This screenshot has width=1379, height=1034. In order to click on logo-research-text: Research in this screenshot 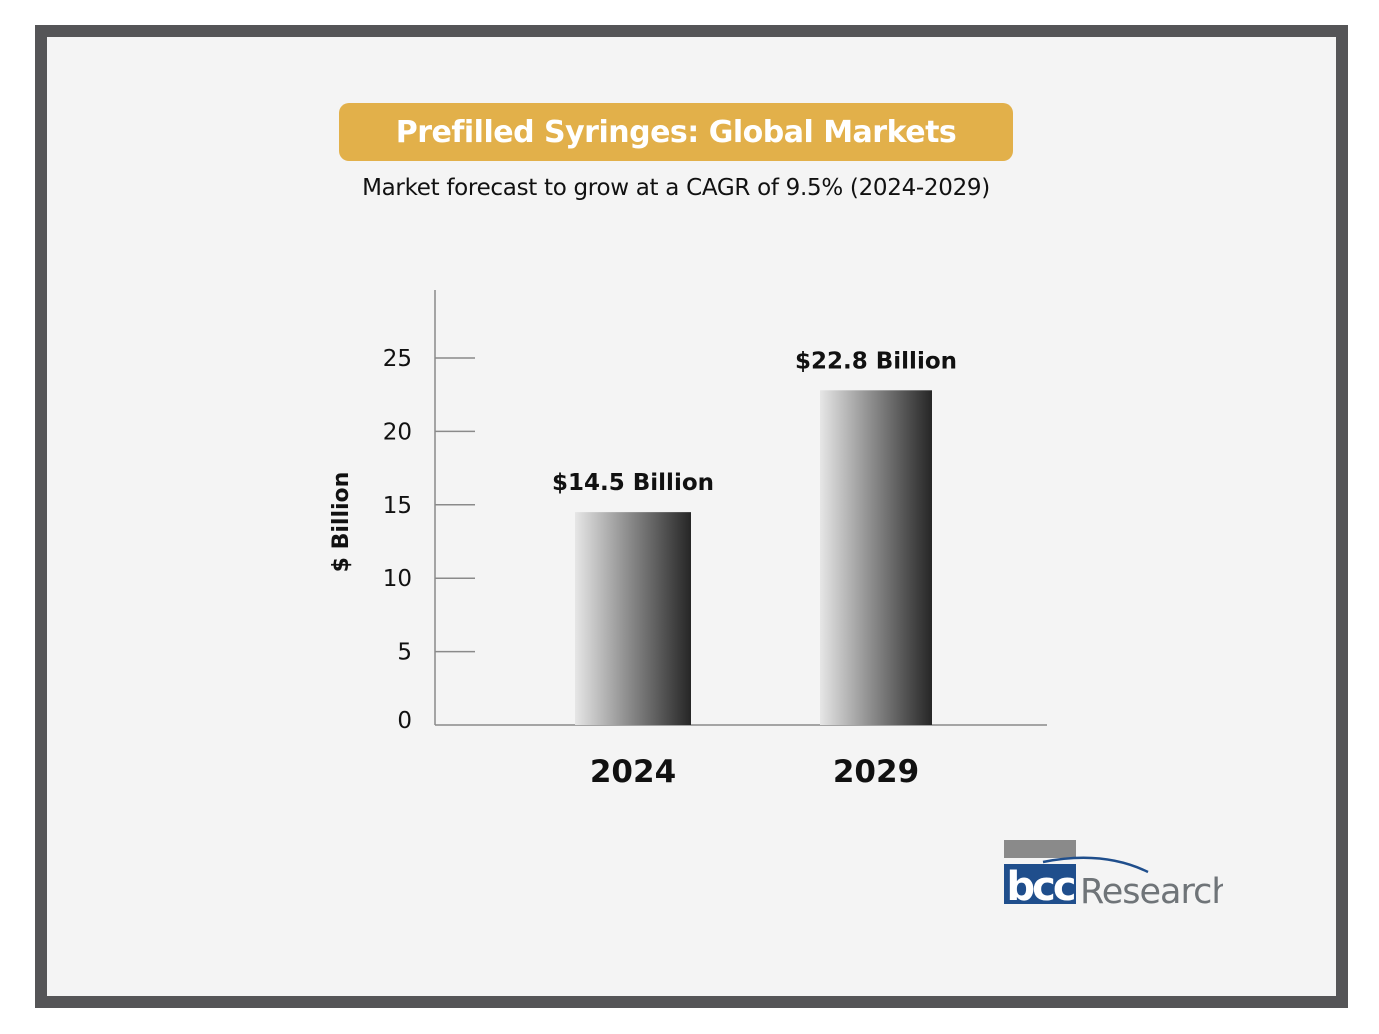, I will do `click(1151, 891)`.